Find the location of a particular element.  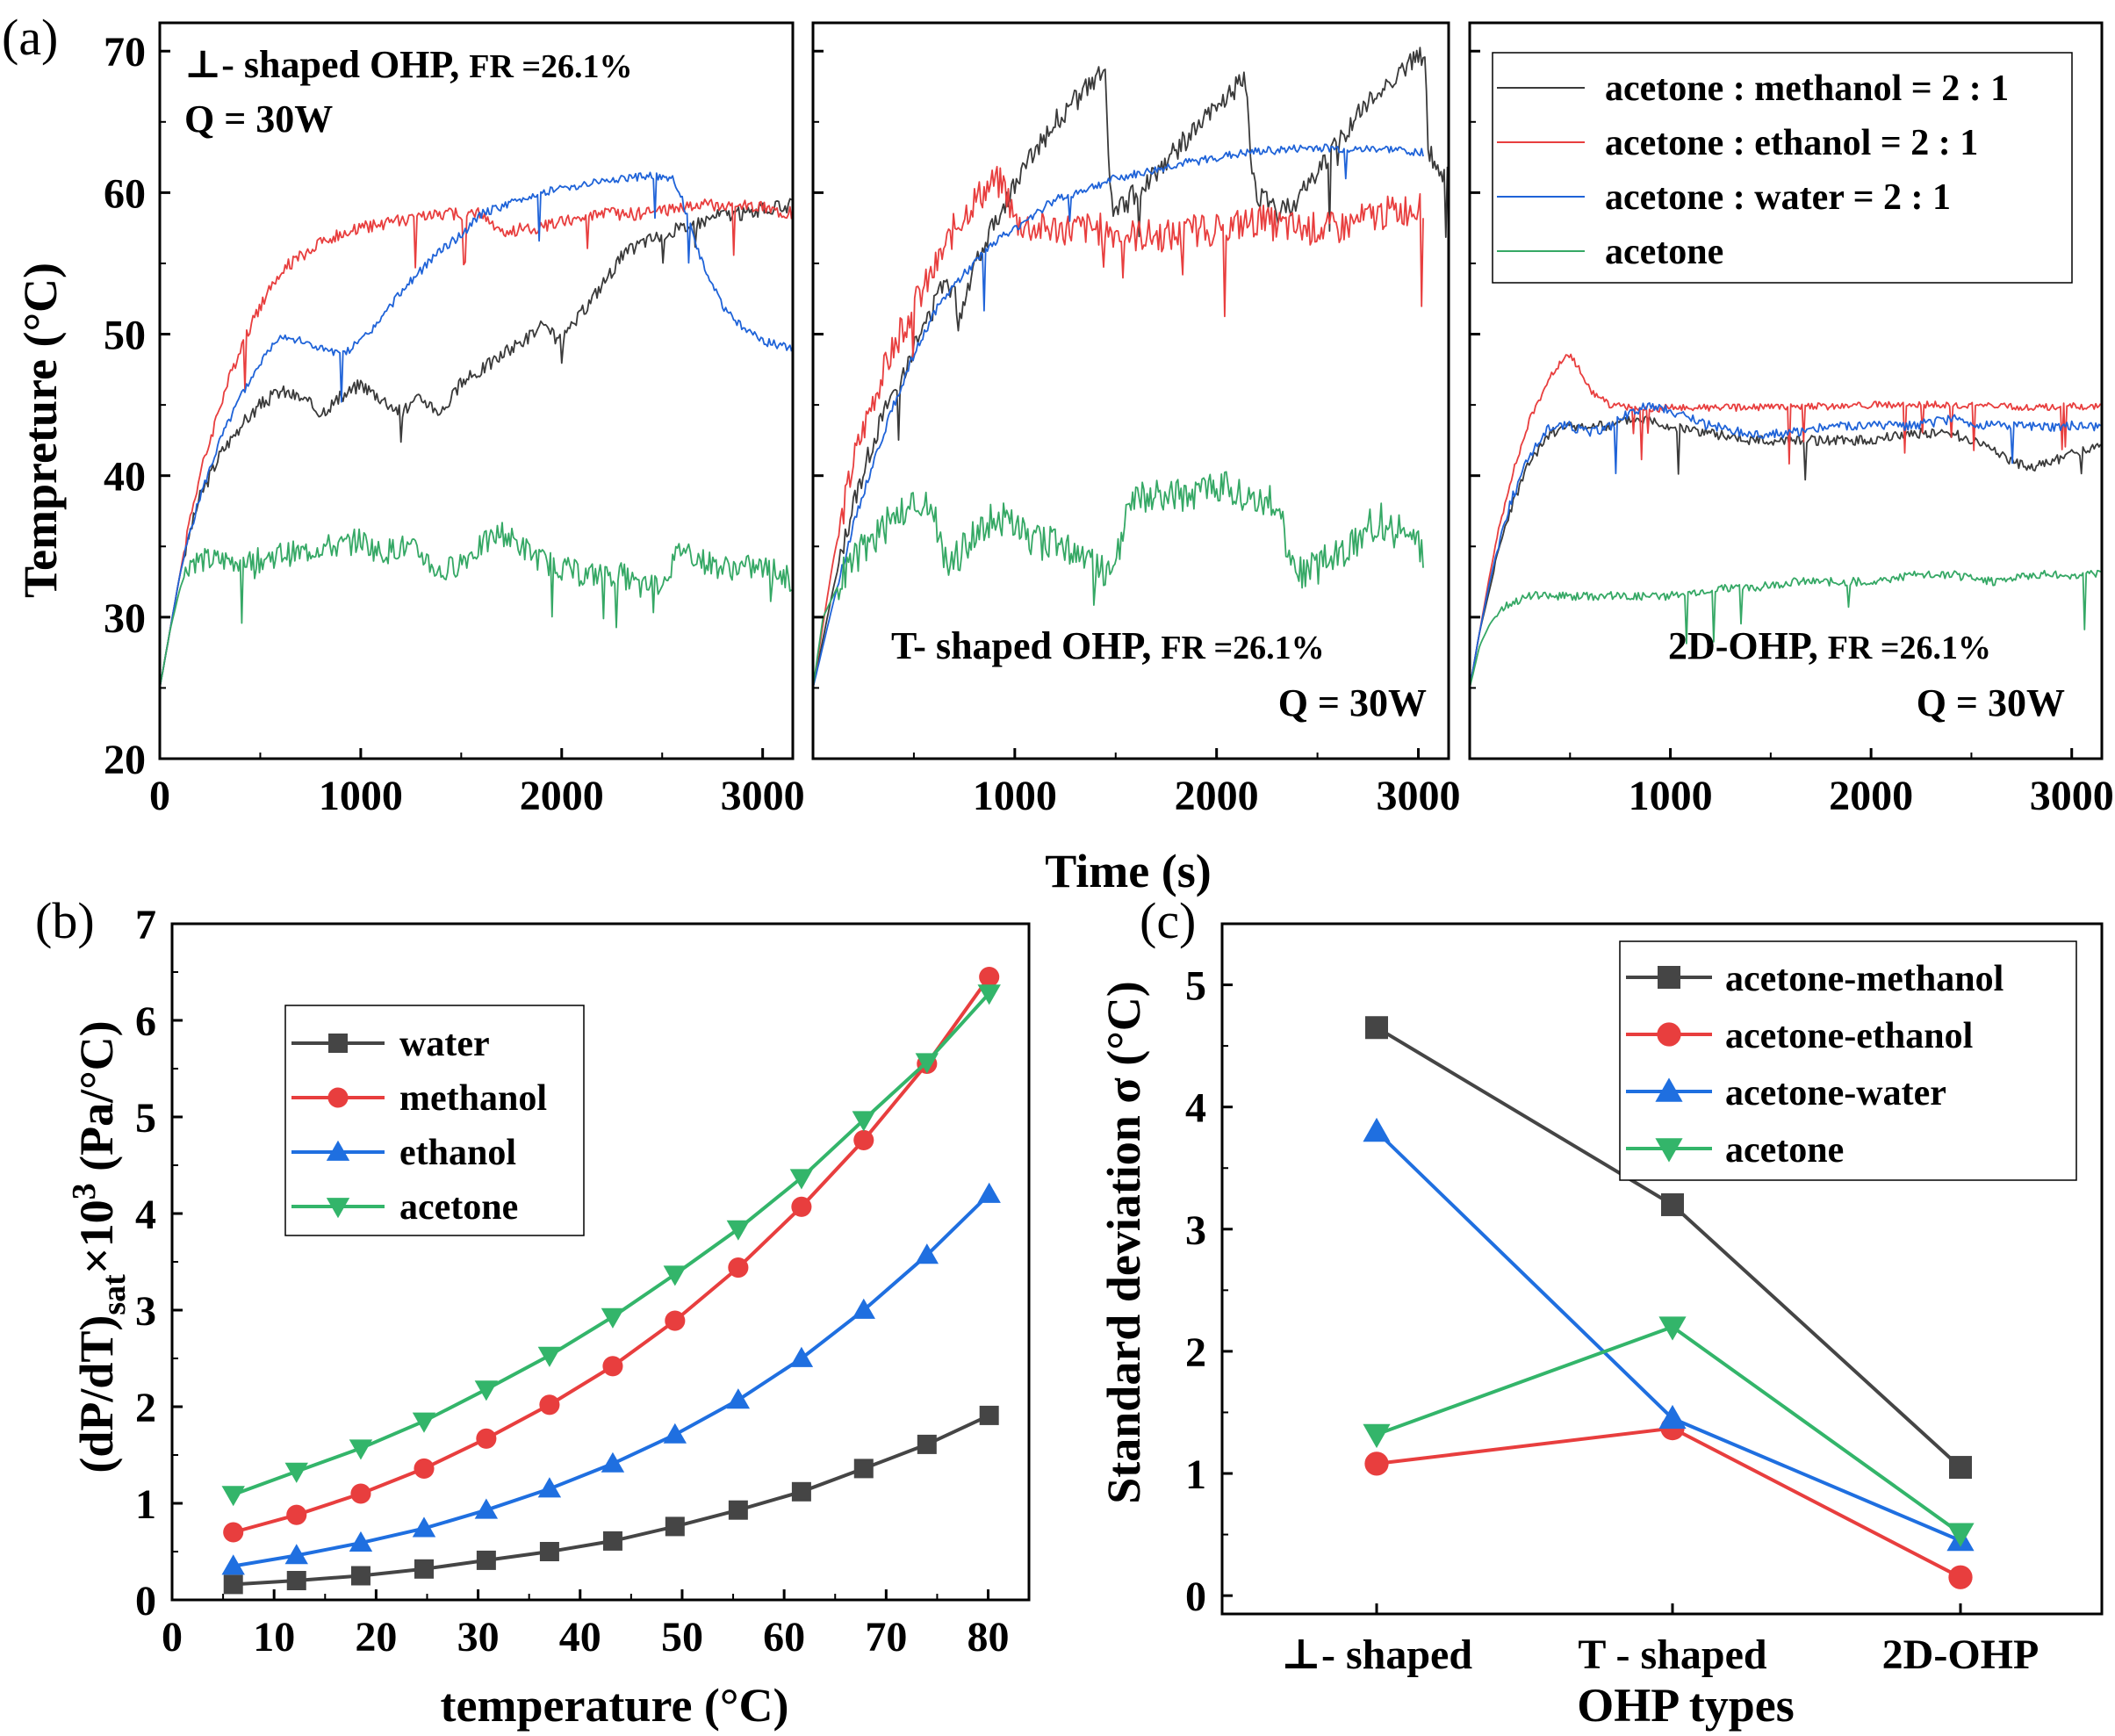

legend-box-c is located at coordinates (1848, 1060).